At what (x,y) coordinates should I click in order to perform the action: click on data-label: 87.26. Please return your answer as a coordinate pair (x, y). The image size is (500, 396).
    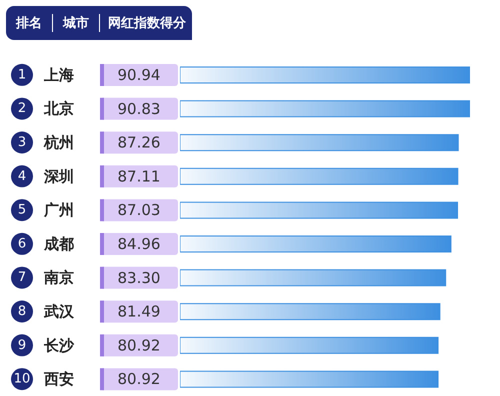
    Looking at the image, I should click on (139, 143).